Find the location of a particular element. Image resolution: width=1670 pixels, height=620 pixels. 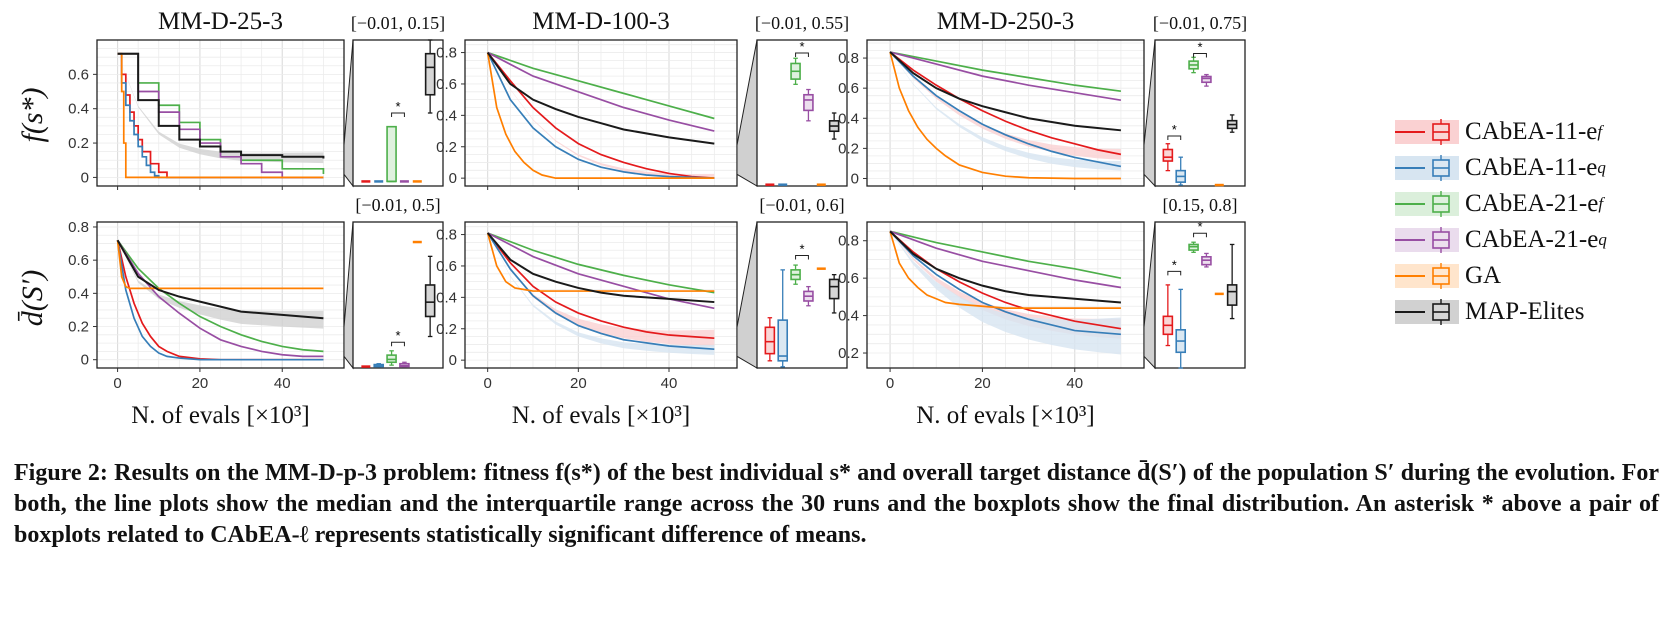

iqr-band-cabea11ef is located at coordinates (601, 289).